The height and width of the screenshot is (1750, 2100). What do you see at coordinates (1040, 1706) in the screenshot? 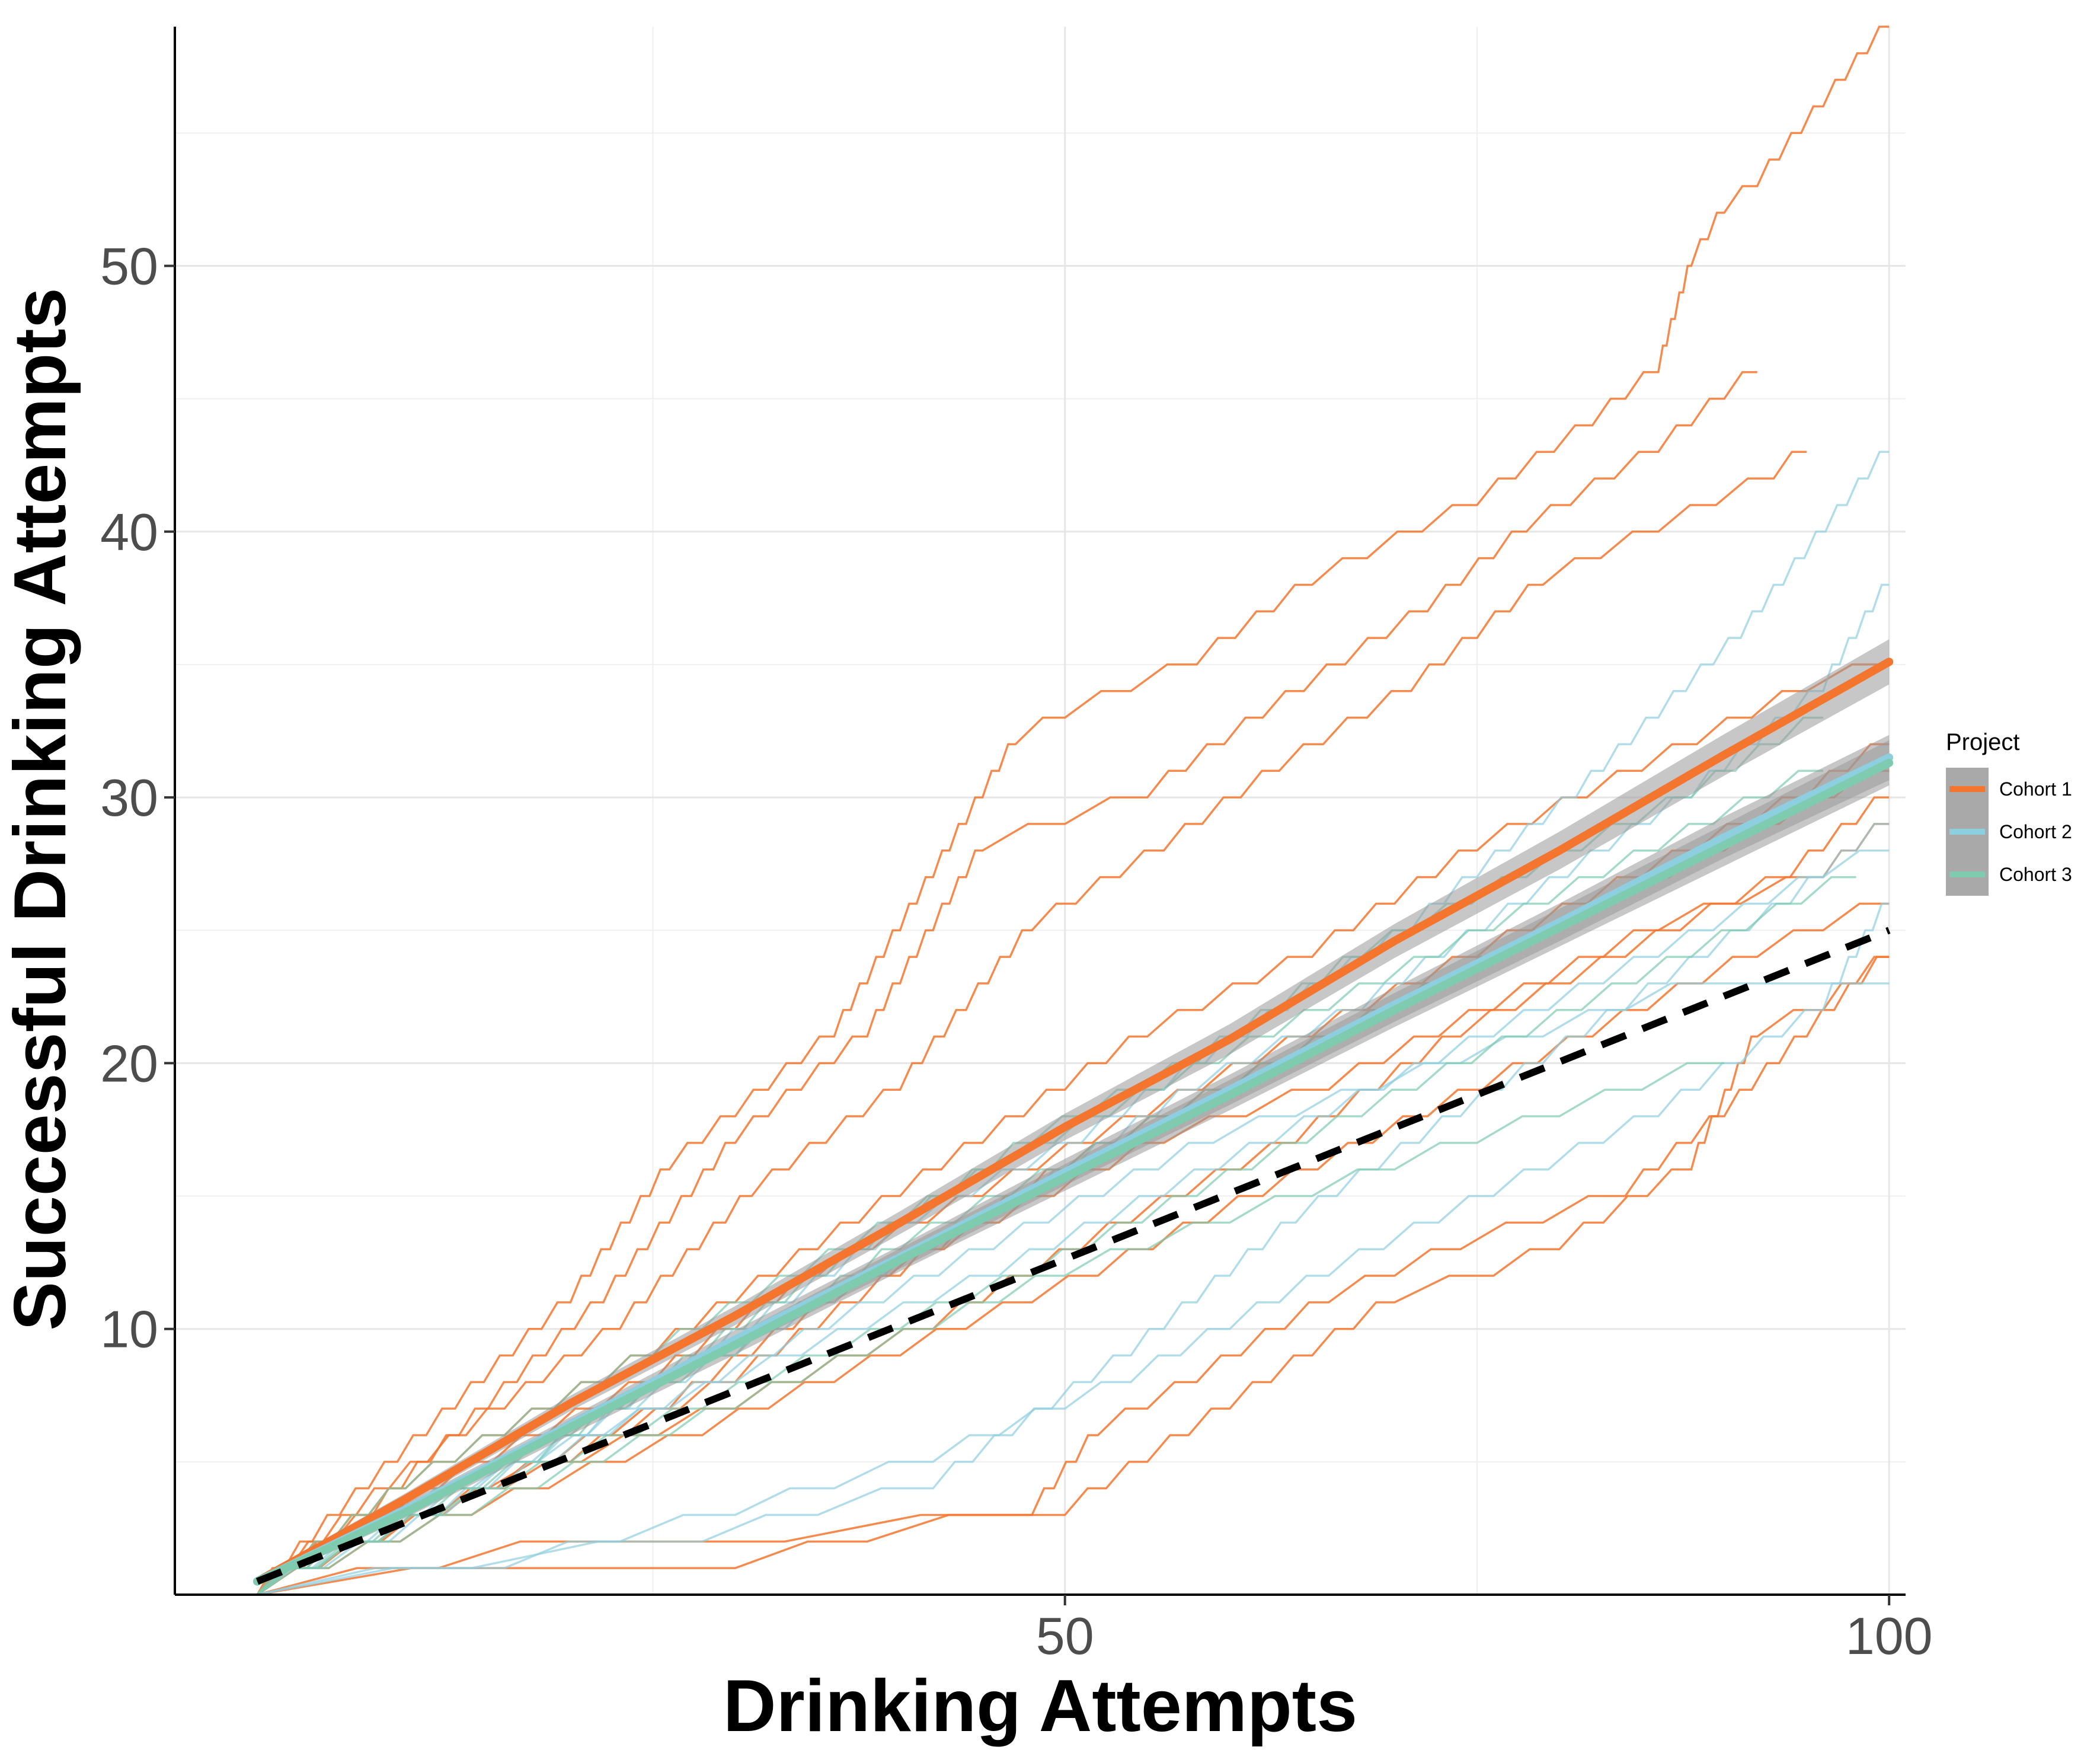
I see `x-axis-title: Drinking Attempts` at bounding box center [1040, 1706].